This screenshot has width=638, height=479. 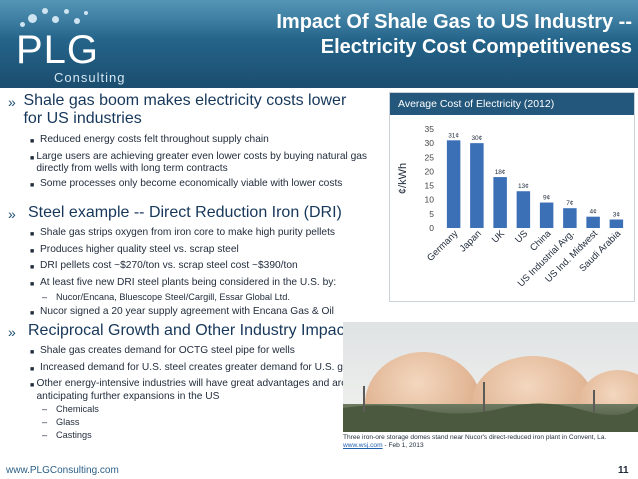 I want to click on category-label: US, so click(x=521, y=236).